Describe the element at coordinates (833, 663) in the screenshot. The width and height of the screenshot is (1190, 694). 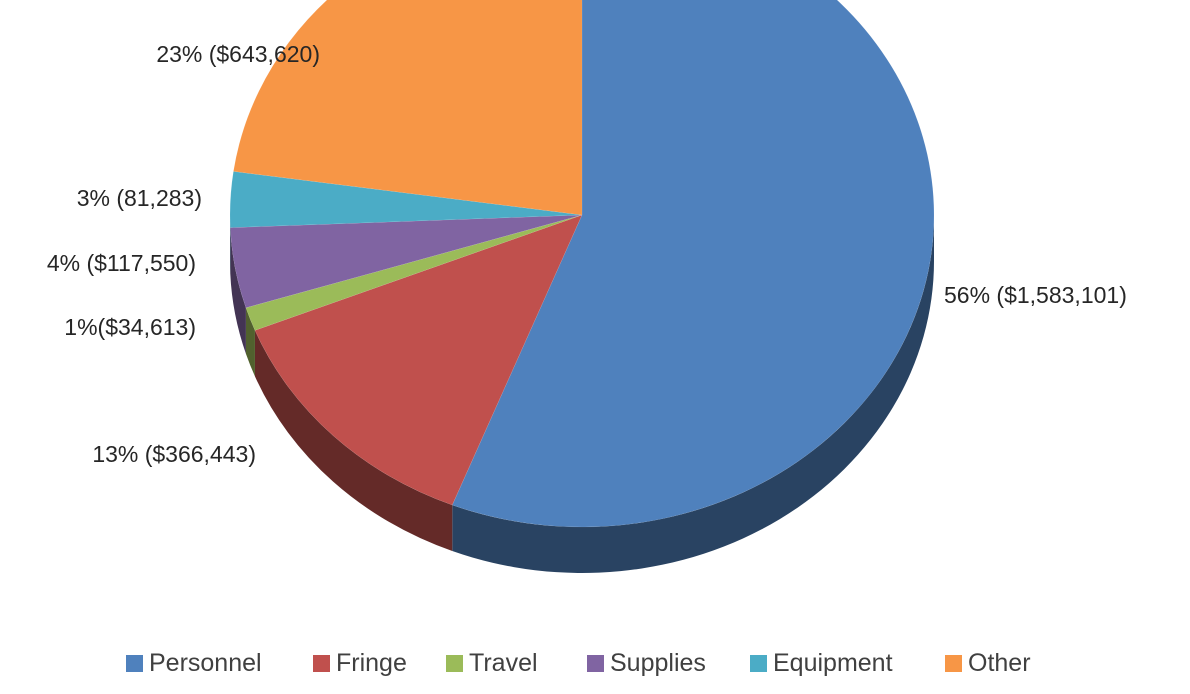
I see `legend-label-equipment: Equipment` at that location.